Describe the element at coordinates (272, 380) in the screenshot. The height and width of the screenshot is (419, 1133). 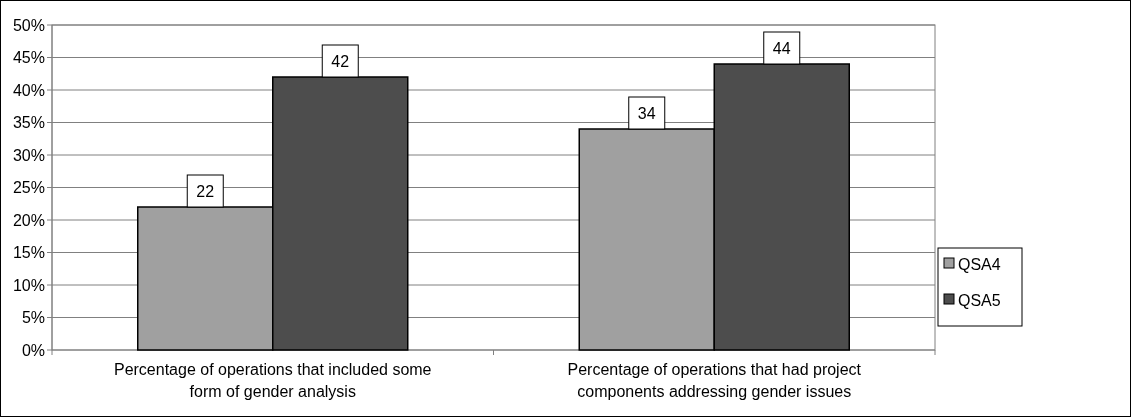
I see `x-tick-label: Percentage of operations that included some form of gender analysis` at that location.